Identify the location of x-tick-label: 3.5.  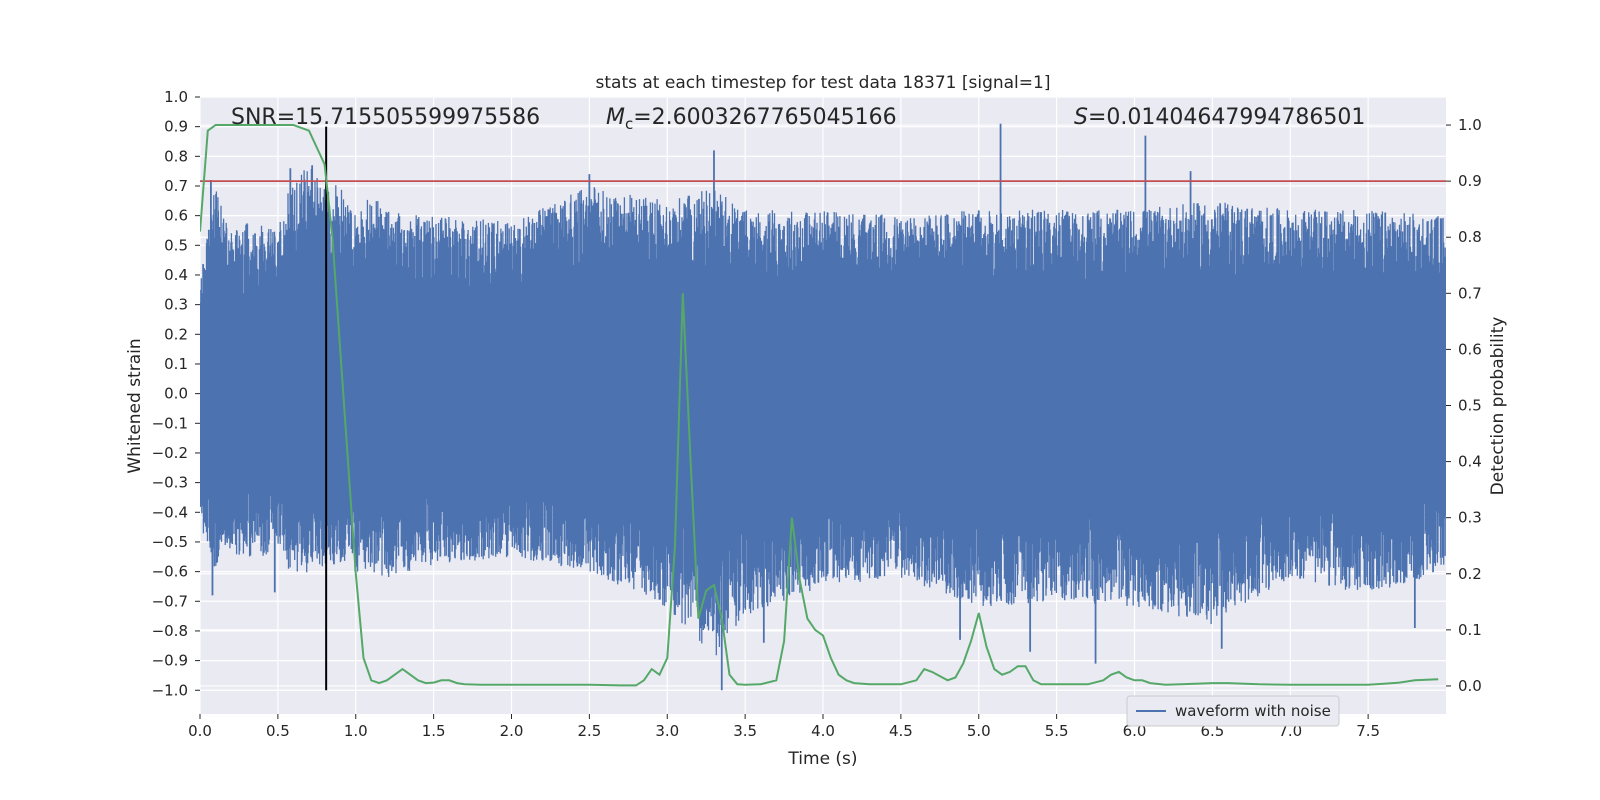
(745, 731).